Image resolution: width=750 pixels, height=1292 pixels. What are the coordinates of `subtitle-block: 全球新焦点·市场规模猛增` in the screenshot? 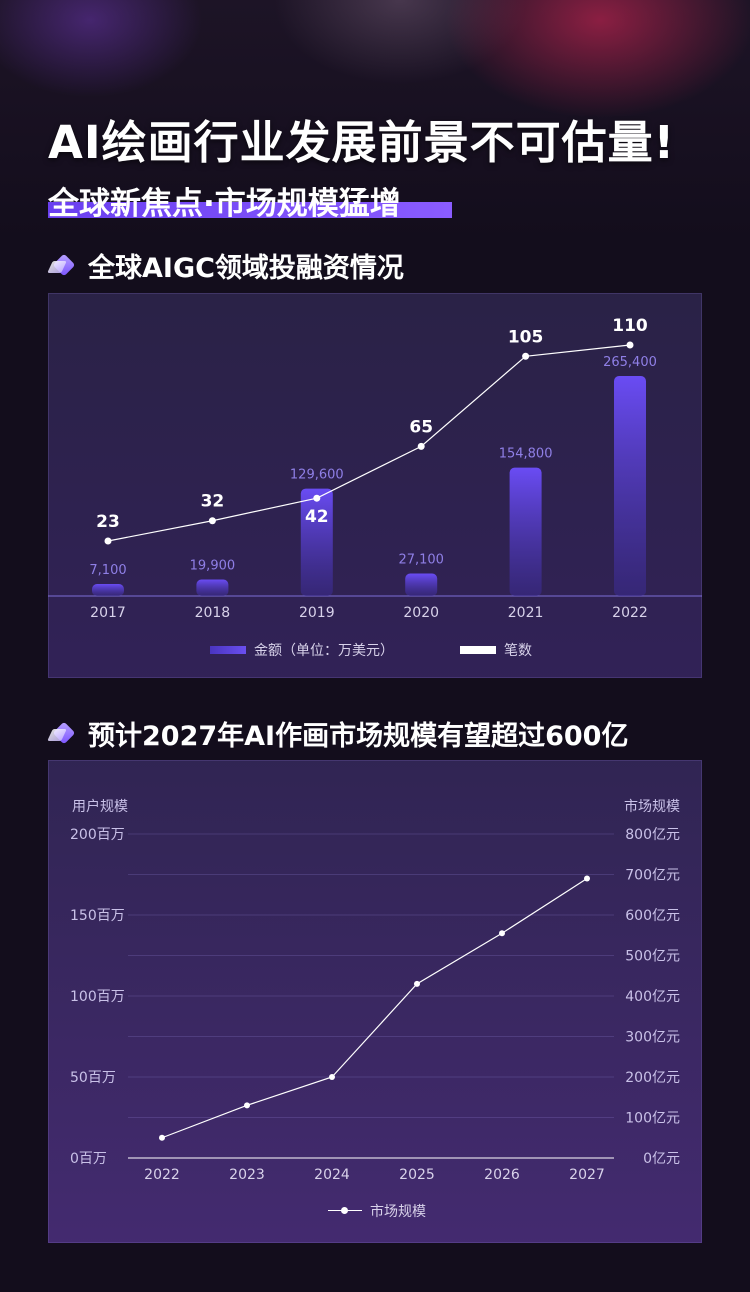 It's located at (250, 200).